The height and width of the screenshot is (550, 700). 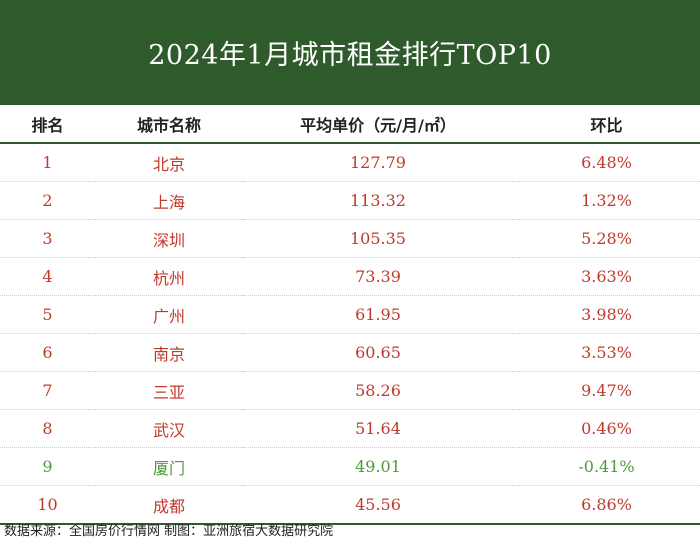 I want to click on city-cell: 上海, so click(x=169, y=200).